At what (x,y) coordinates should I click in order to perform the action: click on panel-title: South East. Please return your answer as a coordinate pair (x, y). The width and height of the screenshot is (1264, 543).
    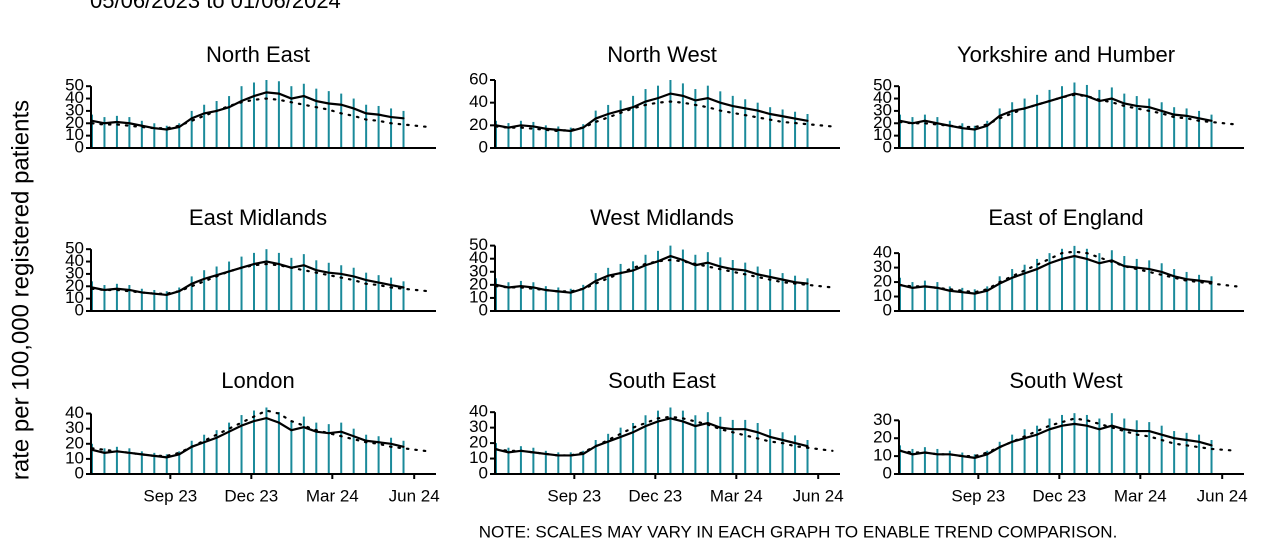
    Looking at the image, I should click on (662, 380).